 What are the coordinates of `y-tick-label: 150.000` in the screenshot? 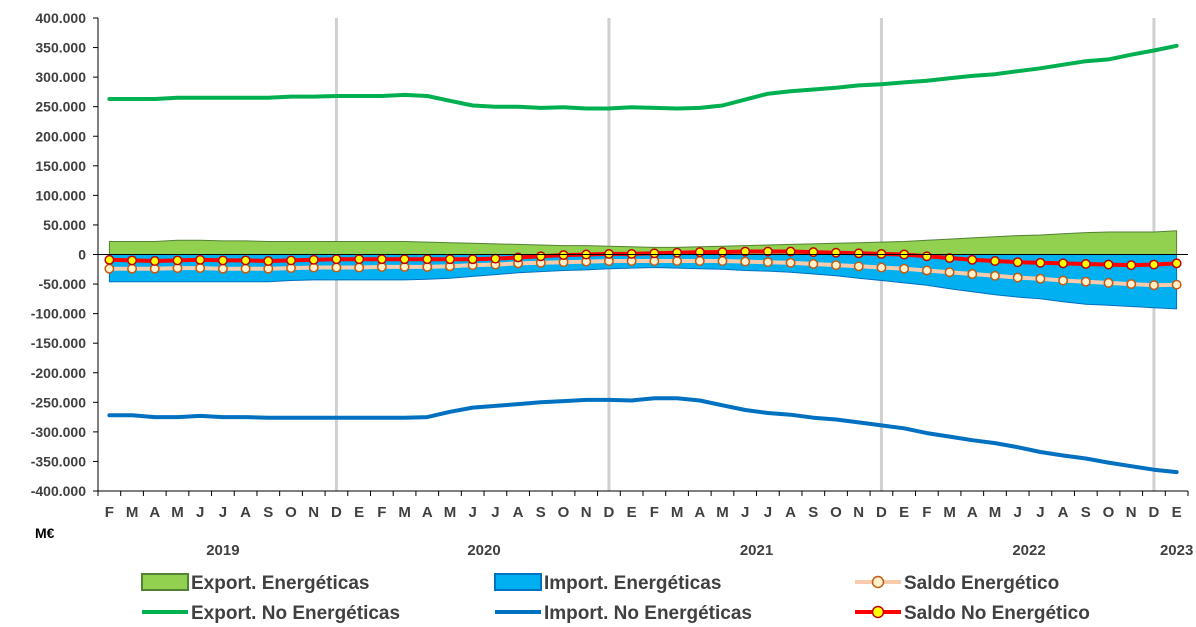 It's located at (60, 166).